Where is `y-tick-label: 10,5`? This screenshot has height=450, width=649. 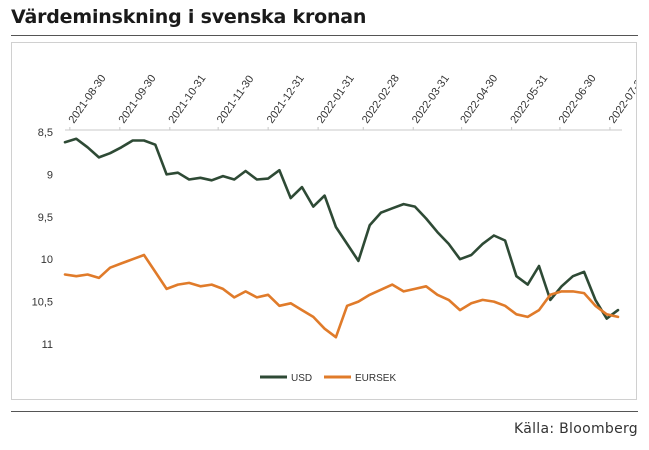
y-tick-label: 10,5 is located at coordinates (42, 303).